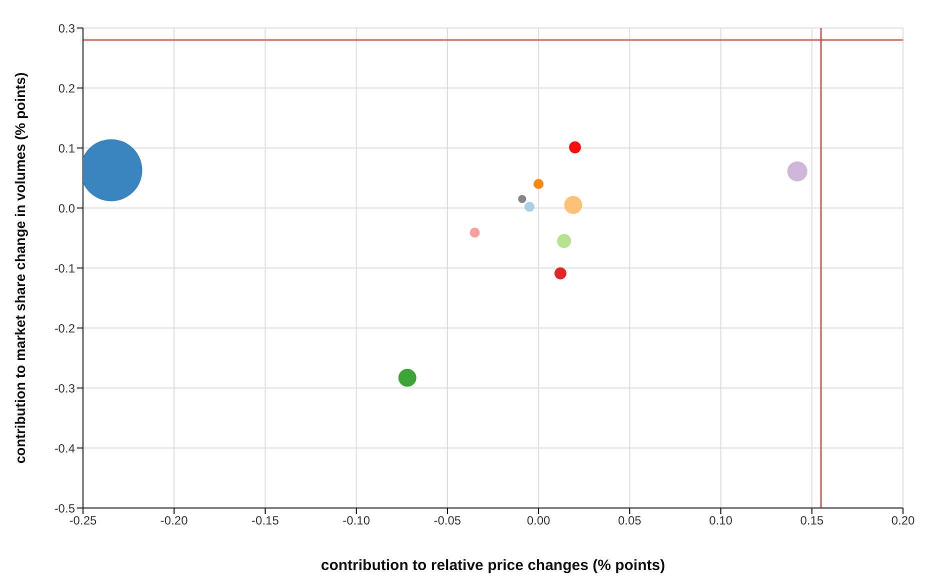 The height and width of the screenshot is (583, 935). I want to click on y-tick-label: -0.2, so click(65, 328).